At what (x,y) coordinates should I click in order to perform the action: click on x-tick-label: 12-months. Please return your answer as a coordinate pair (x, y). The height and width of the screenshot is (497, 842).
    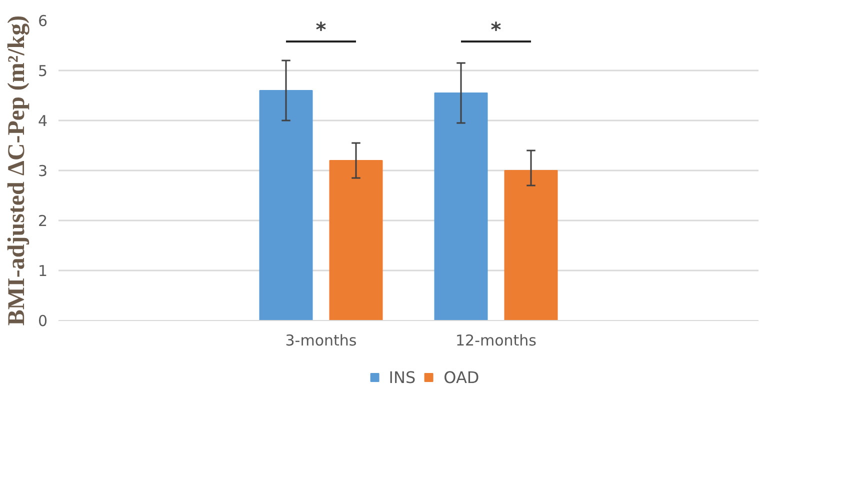
    Looking at the image, I should click on (496, 341).